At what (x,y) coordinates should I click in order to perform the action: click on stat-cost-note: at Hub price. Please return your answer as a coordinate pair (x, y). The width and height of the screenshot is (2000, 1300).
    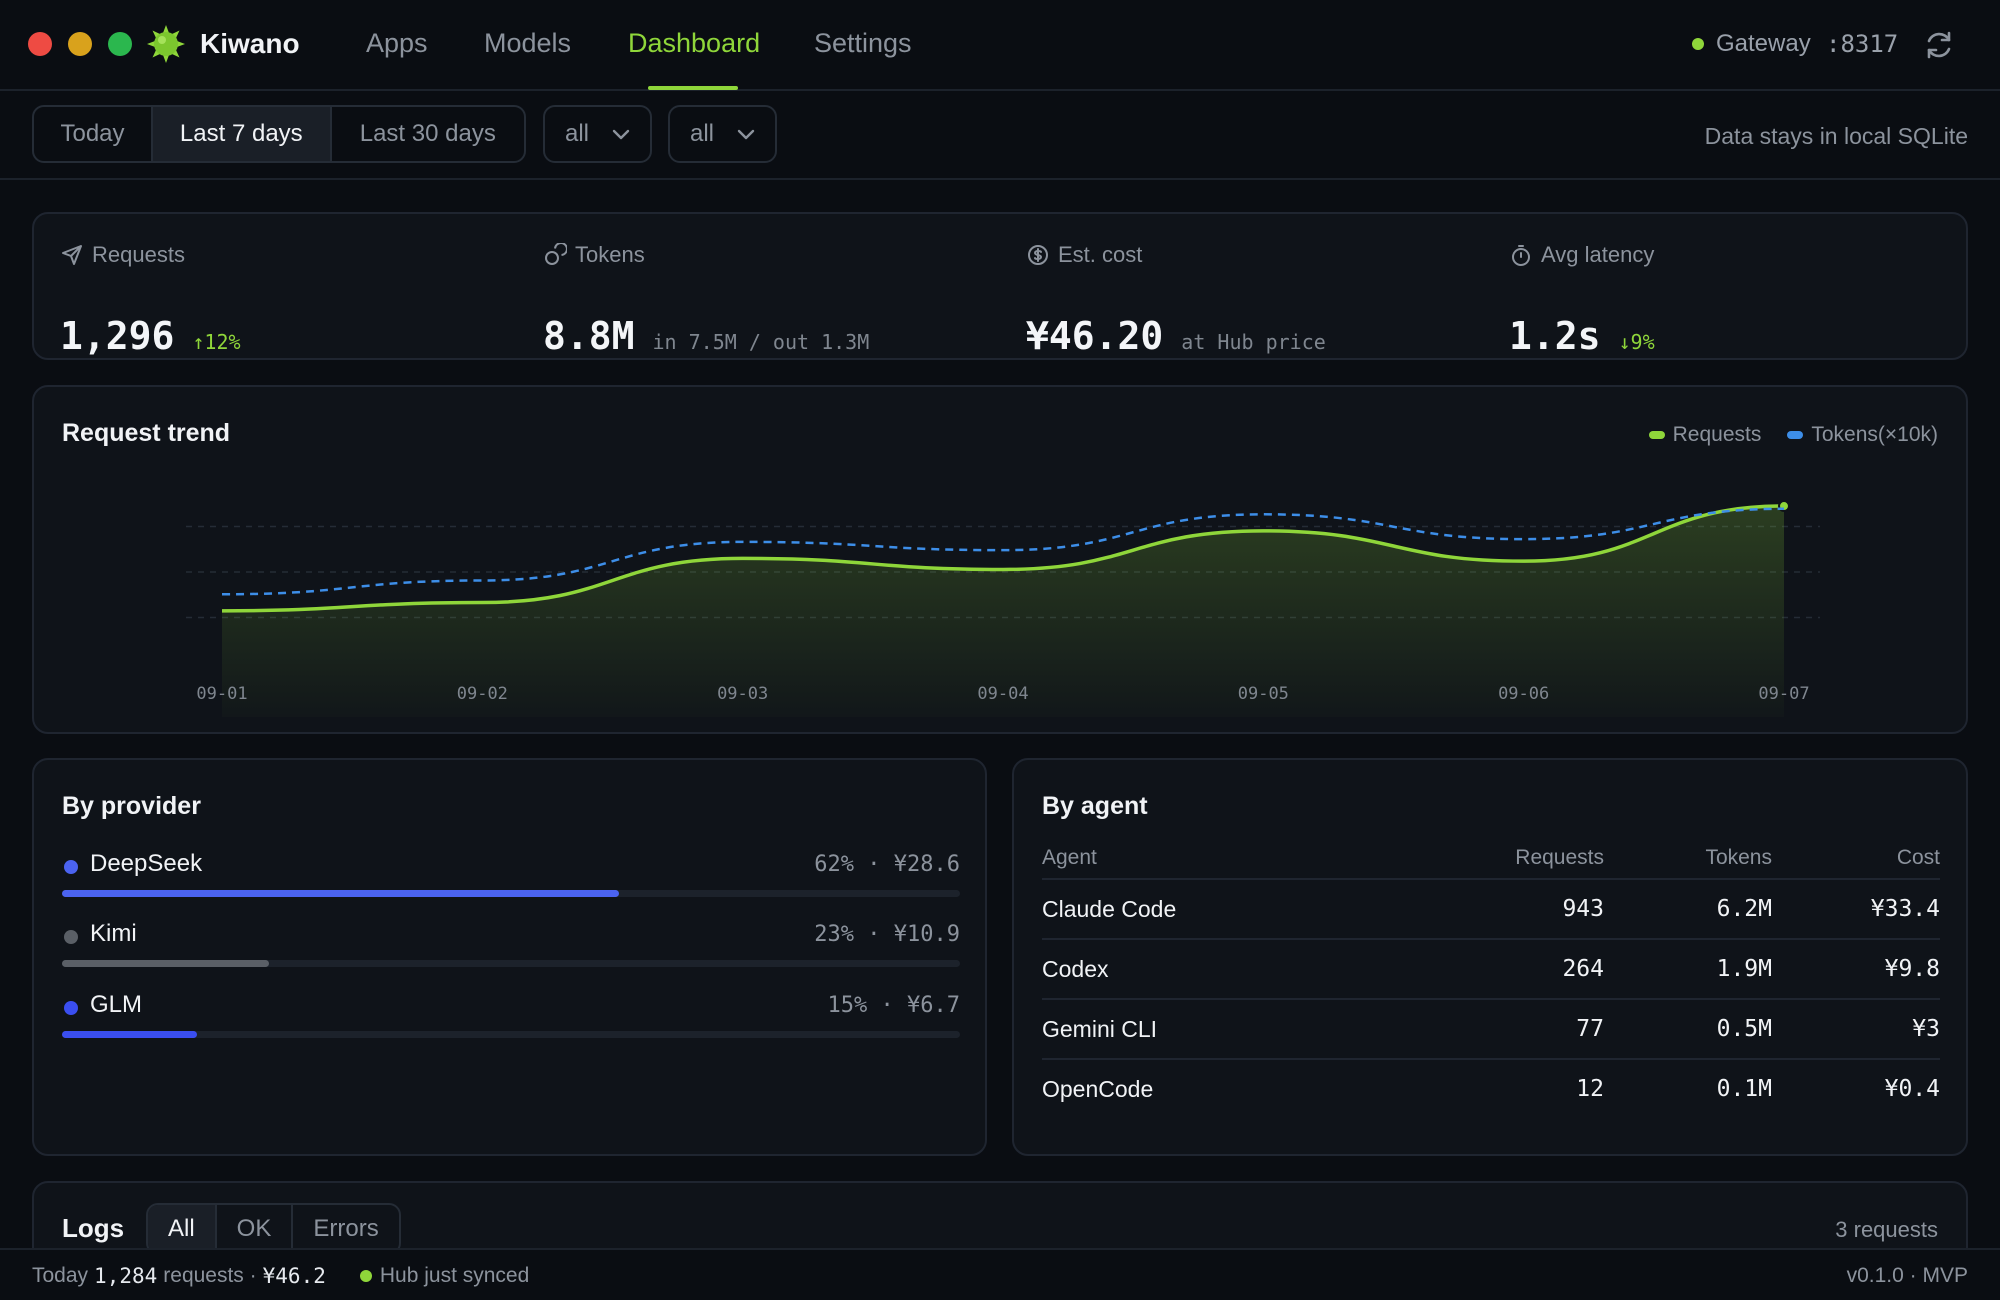
    Looking at the image, I should click on (1253, 342).